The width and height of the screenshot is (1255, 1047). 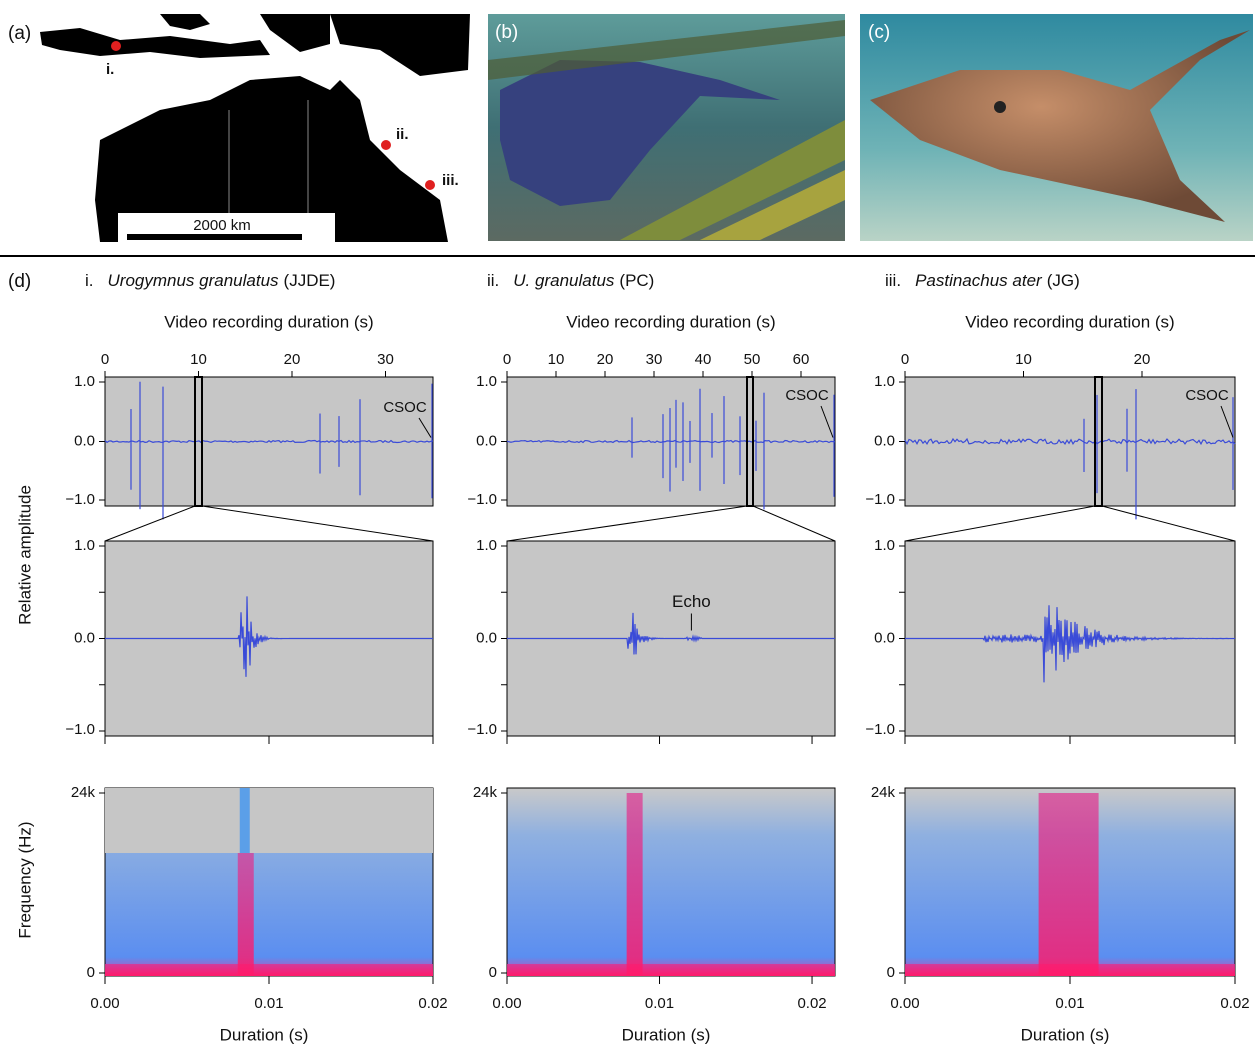 I want to click on panel-label: (c), so click(x=879, y=32).